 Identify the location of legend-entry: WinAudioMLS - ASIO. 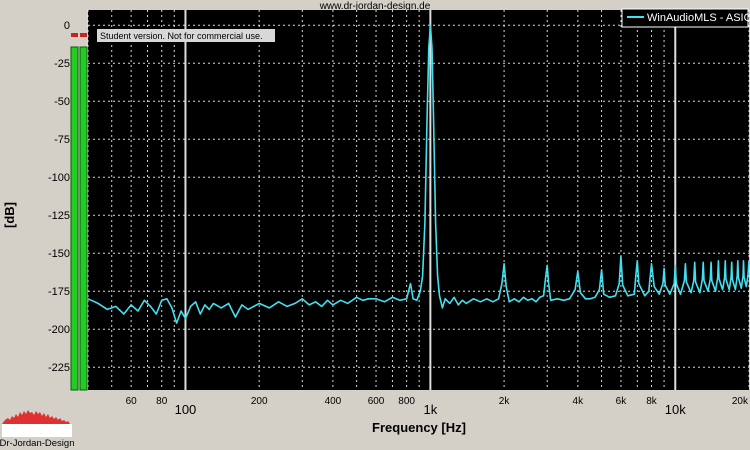
(698, 18).